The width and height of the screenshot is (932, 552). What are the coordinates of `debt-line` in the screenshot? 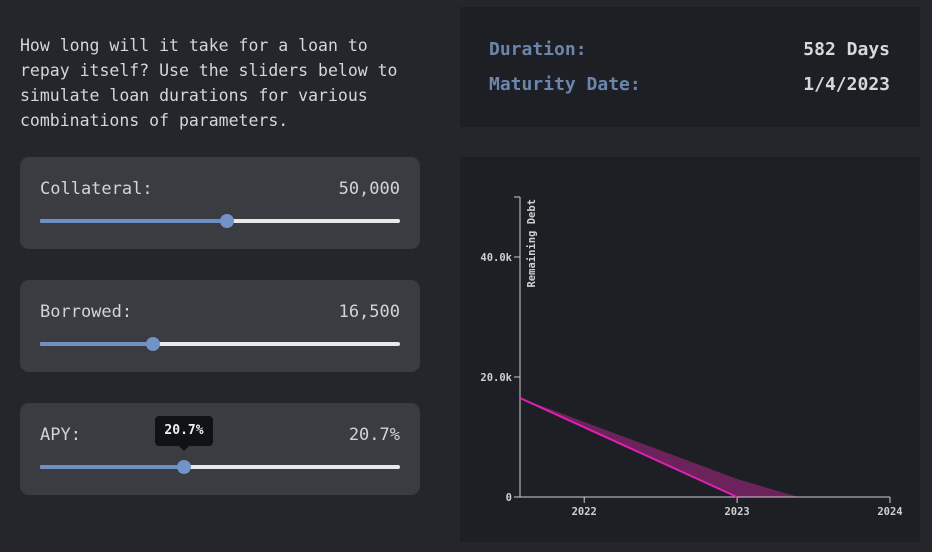 It's located at (628, 447).